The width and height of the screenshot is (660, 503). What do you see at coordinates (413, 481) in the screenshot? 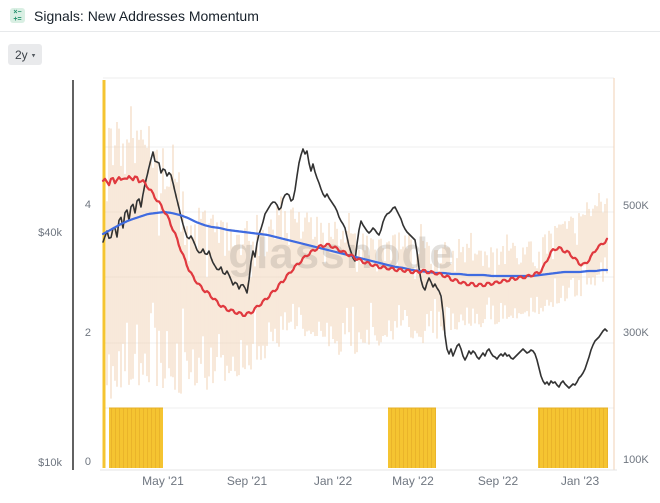
I see `date-axis-tick-label: May '22` at bounding box center [413, 481].